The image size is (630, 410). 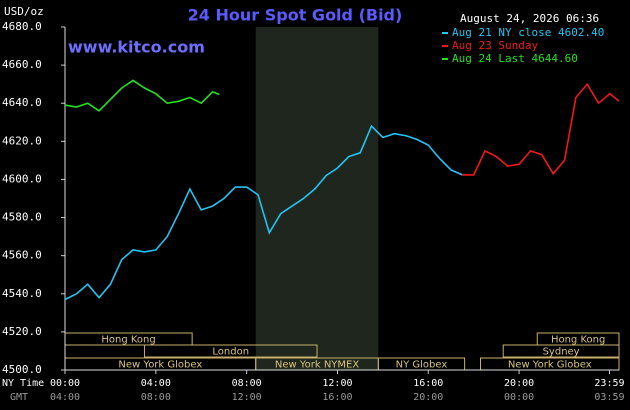 I want to click on x2-tick-label: 04:00, so click(x=65, y=397).